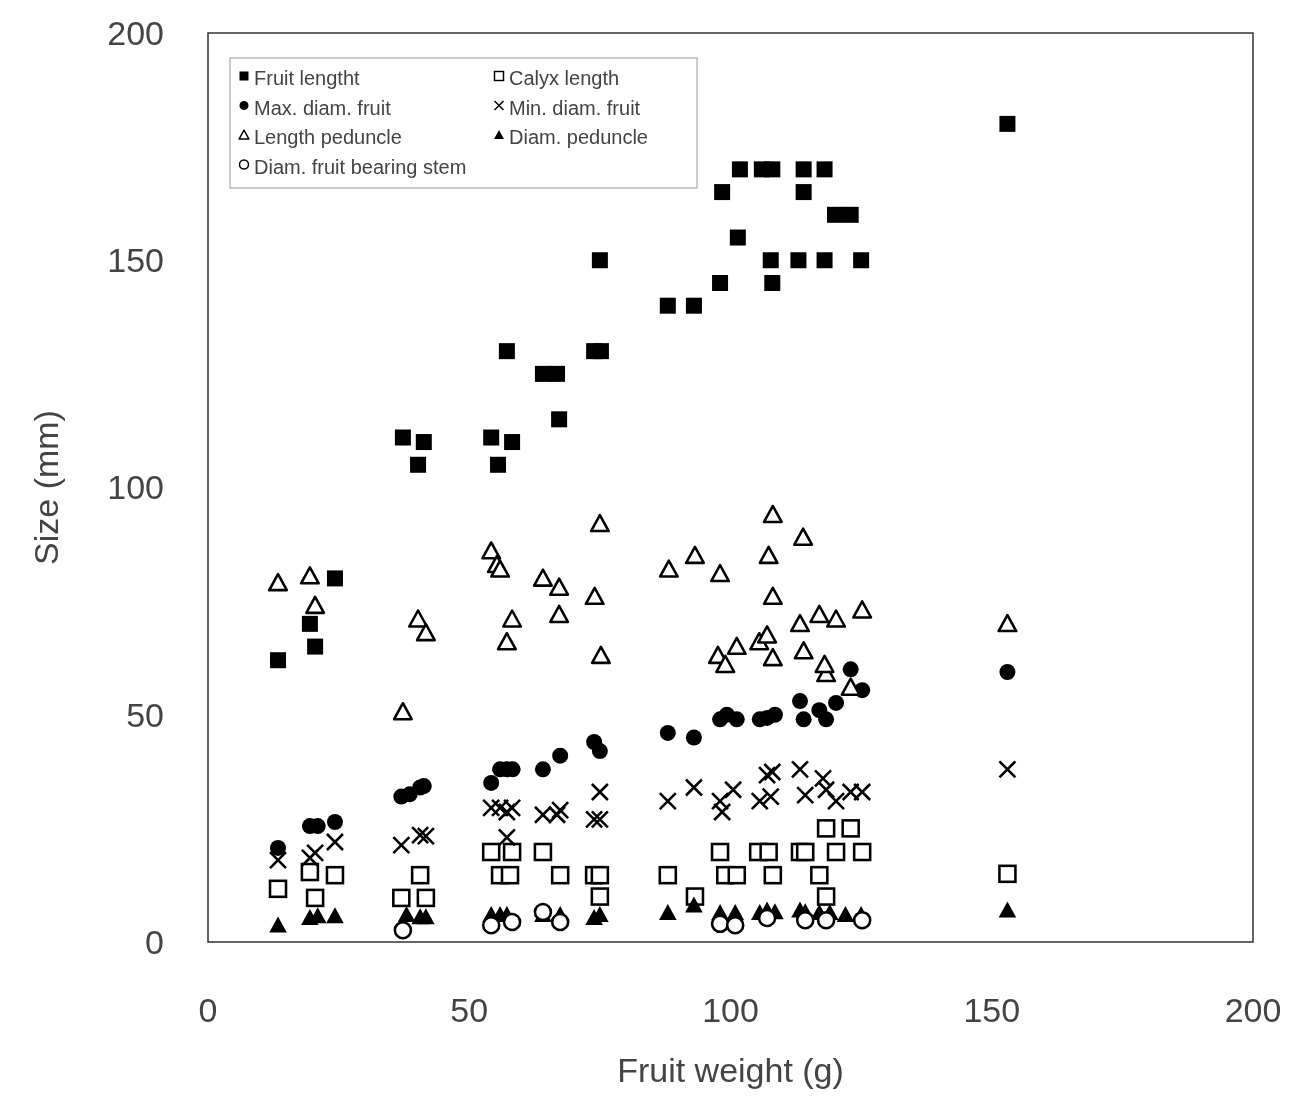 The image size is (1290, 1110). What do you see at coordinates (208, 1010) in the screenshot?
I see `x-tick-label: 0` at bounding box center [208, 1010].